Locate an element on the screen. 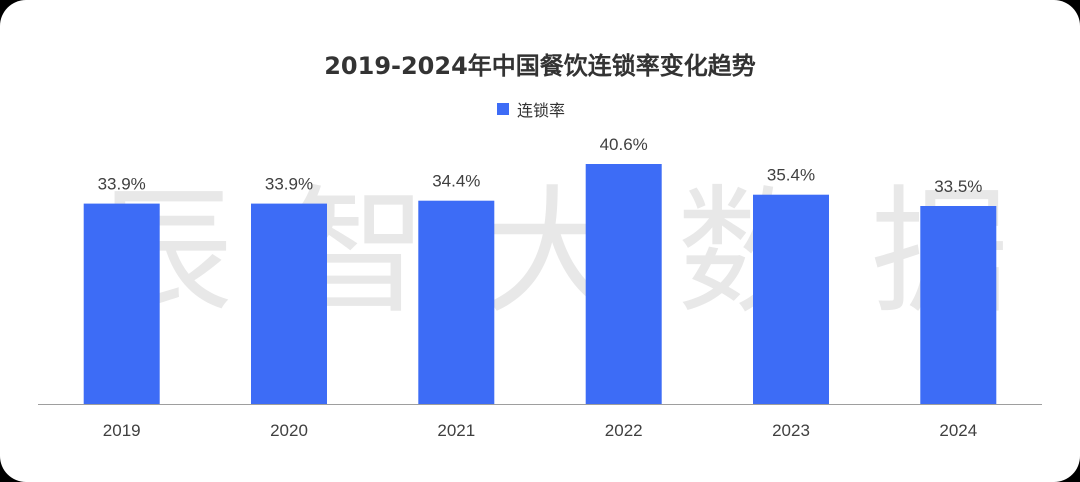 The height and width of the screenshot is (482, 1080). legend: 连锁率 is located at coordinates (531, 109).